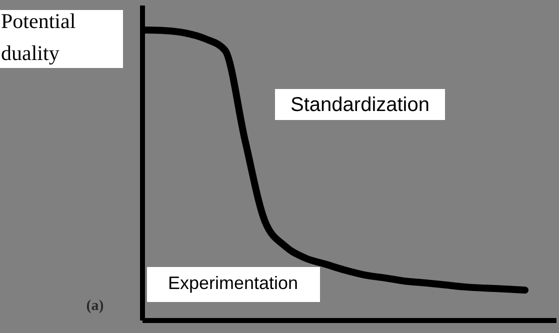 The height and width of the screenshot is (333, 559). What do you see at coordinates (95, 306) in the screenshot?
I see `text: (a)` at bounding box center [95, 306].